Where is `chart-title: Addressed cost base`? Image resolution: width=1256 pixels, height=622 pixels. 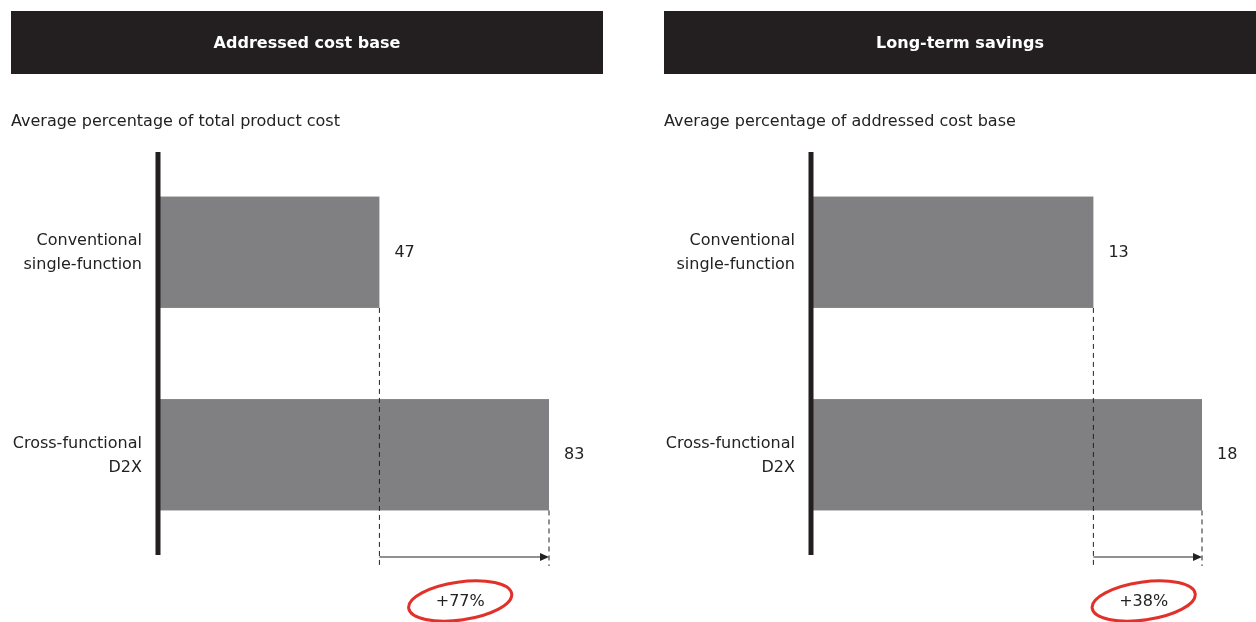 chart-title: Addressed cost base is located at coordinates (307, 42).